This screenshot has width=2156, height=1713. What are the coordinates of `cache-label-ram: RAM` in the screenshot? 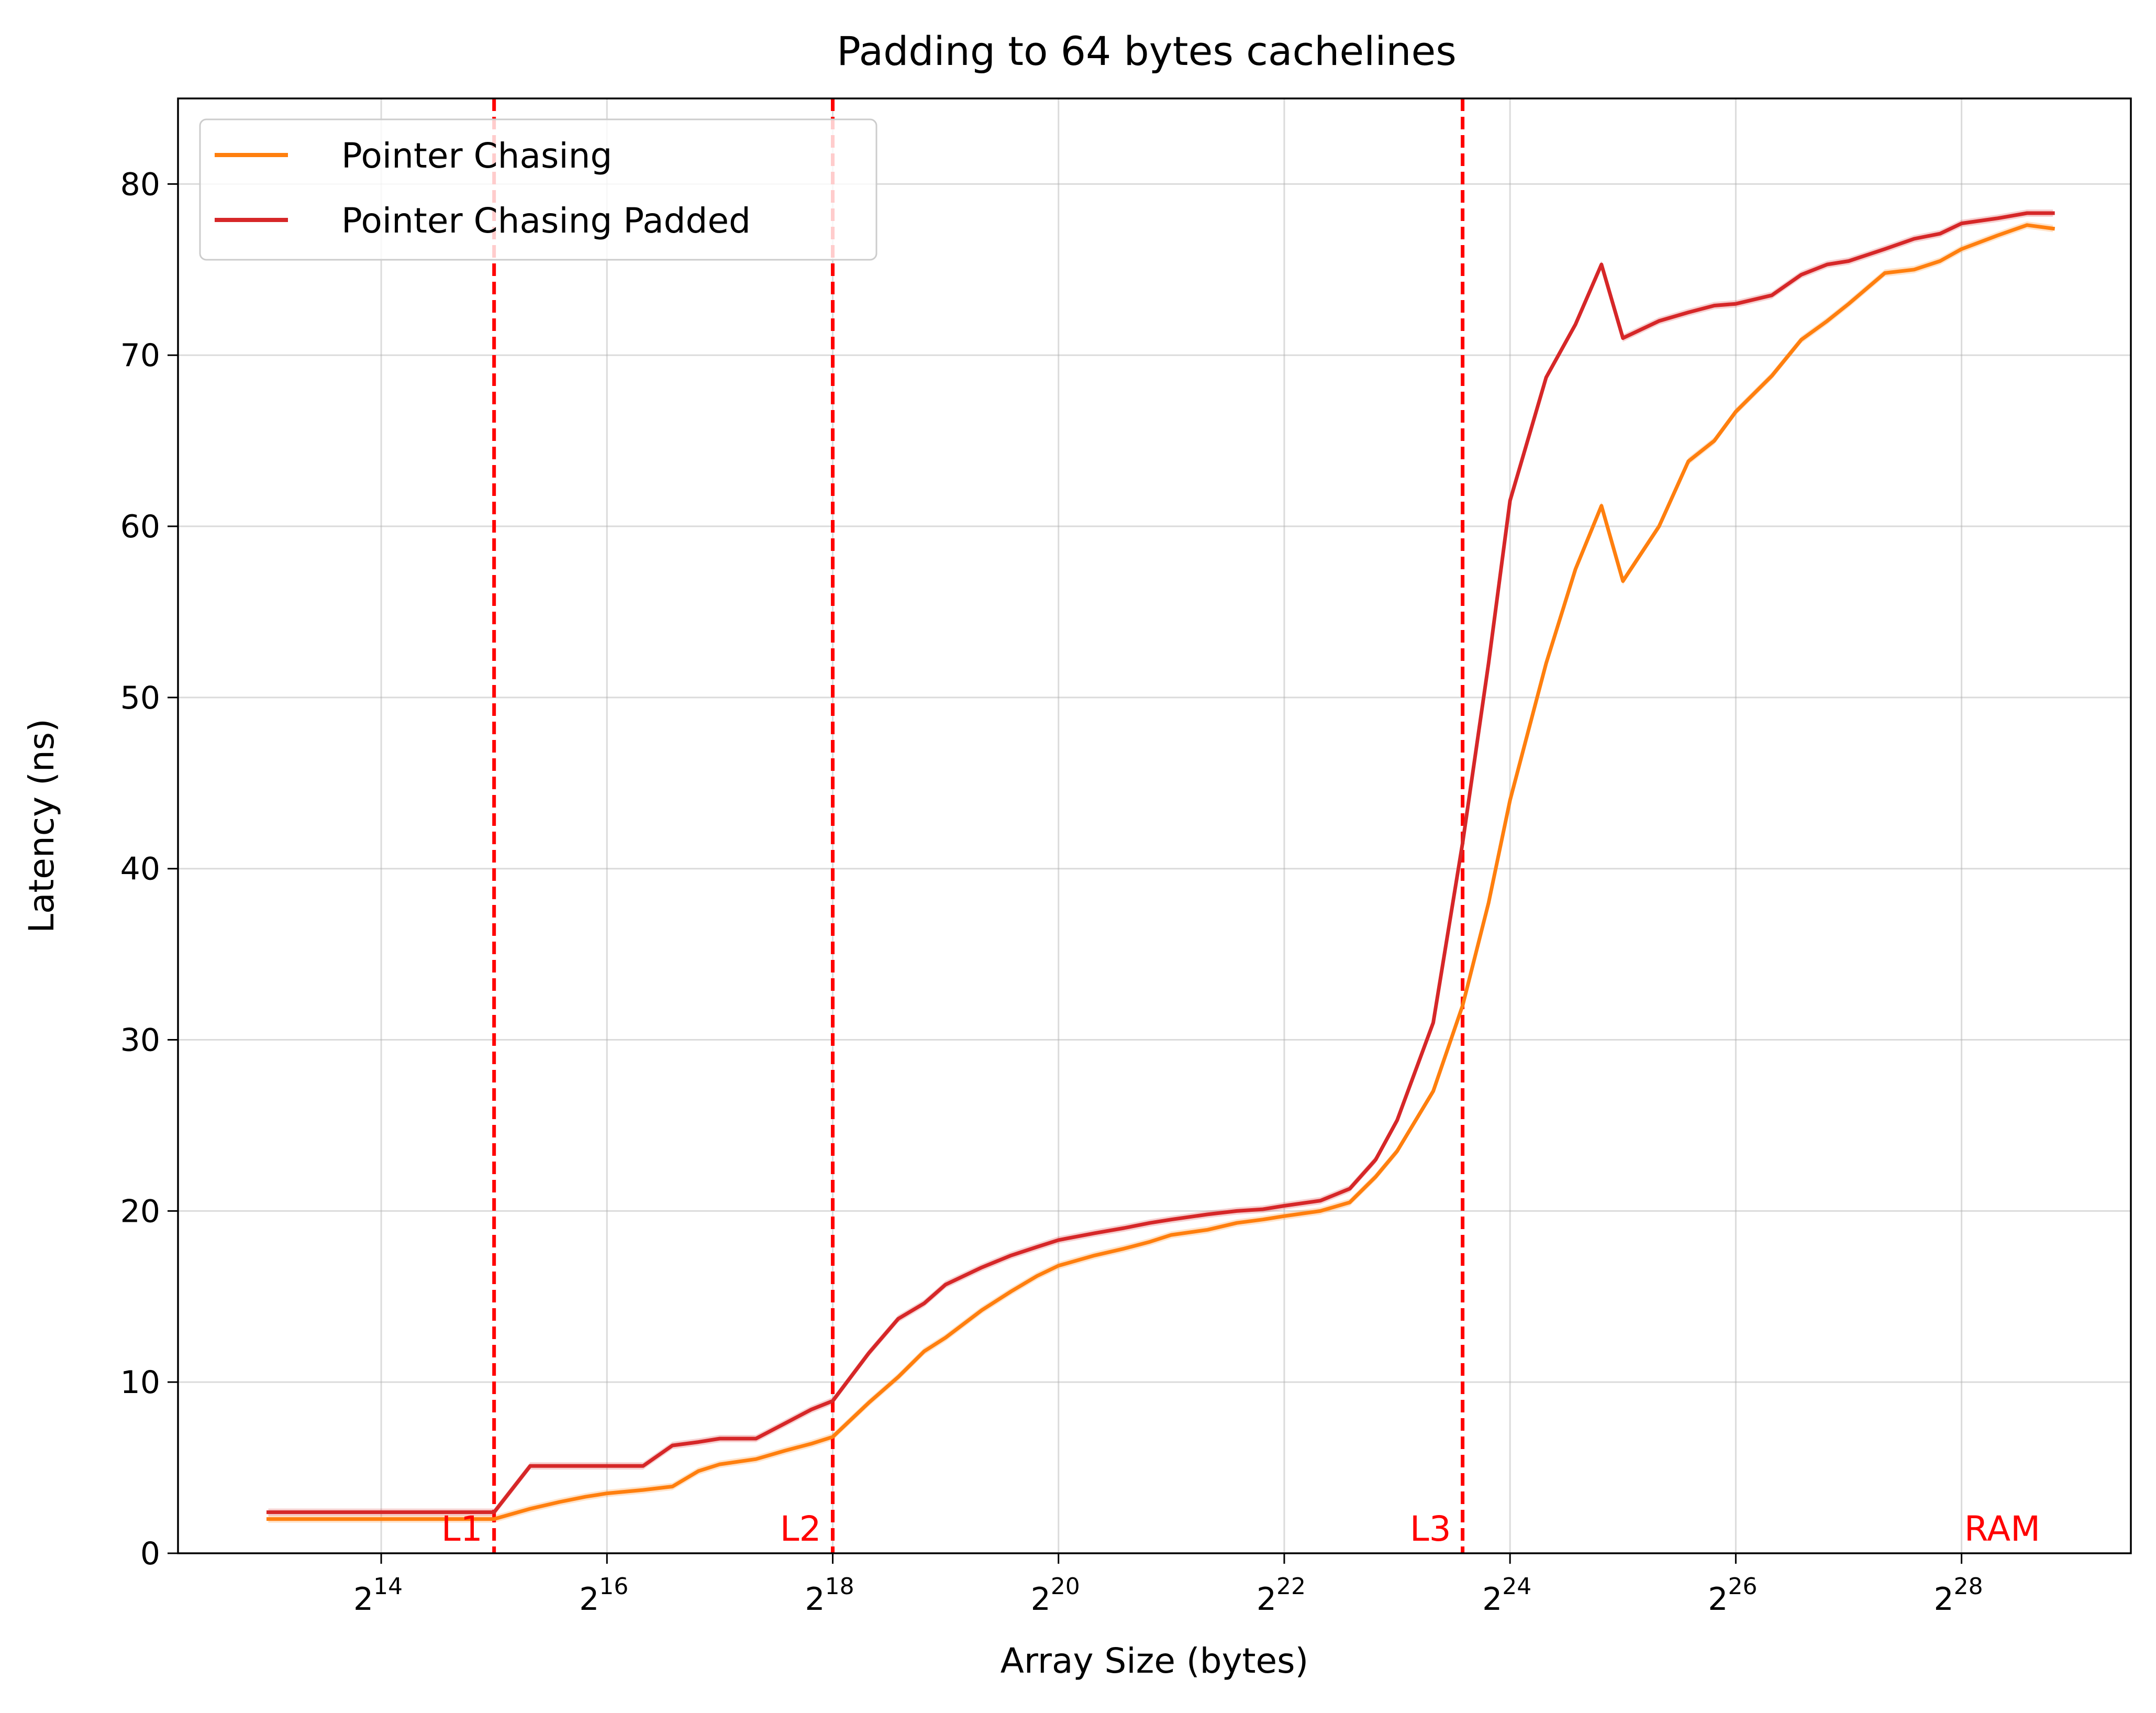 It's located at (2002, 1529).